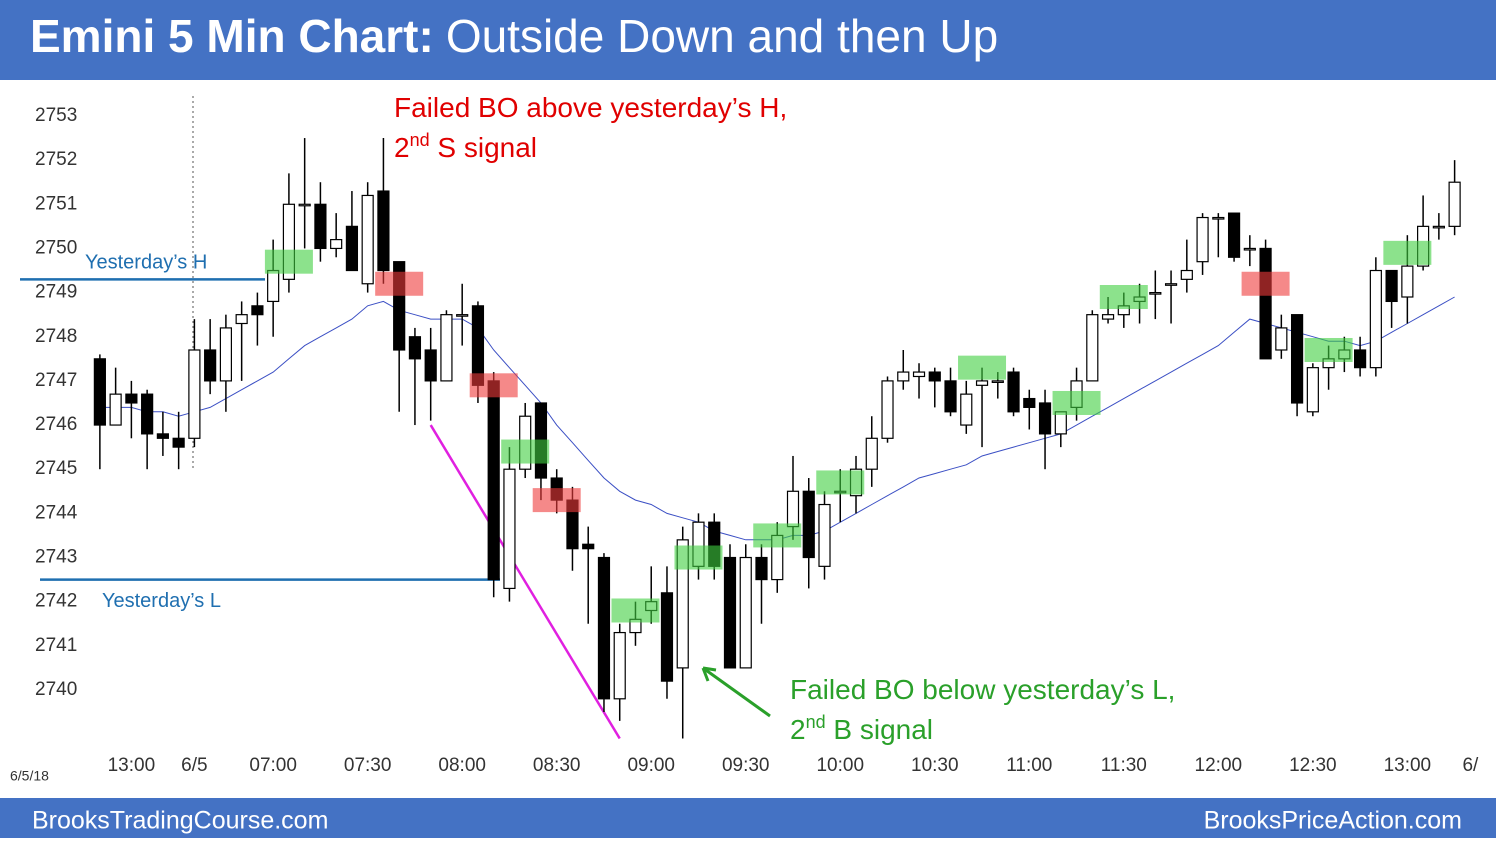 This screenshot has width=1496, height=843. What do you see at coordinates (368, 765) in the screenshot?
I see `x-tick-label: 07:30` at bounding box center [368, 765].